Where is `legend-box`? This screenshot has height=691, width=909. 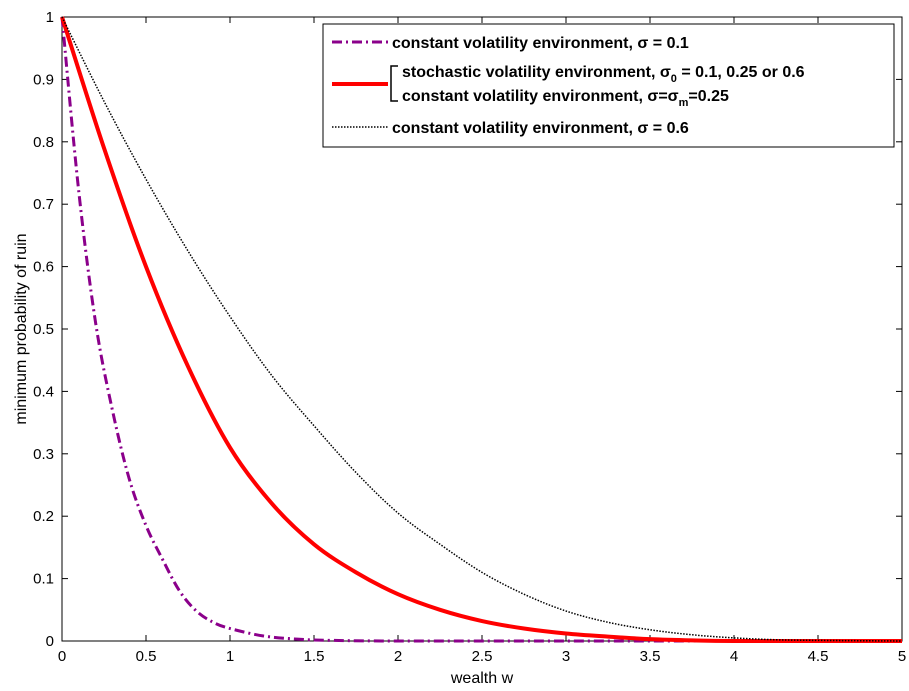
legend-box is located at coordinates (608, 85).